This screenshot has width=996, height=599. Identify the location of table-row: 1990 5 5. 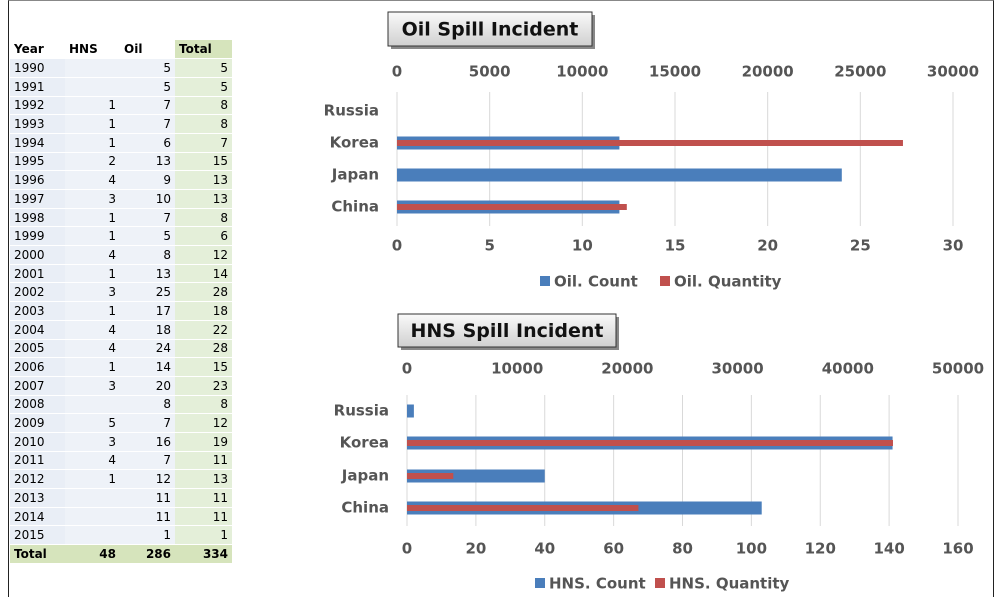
(121, 68).